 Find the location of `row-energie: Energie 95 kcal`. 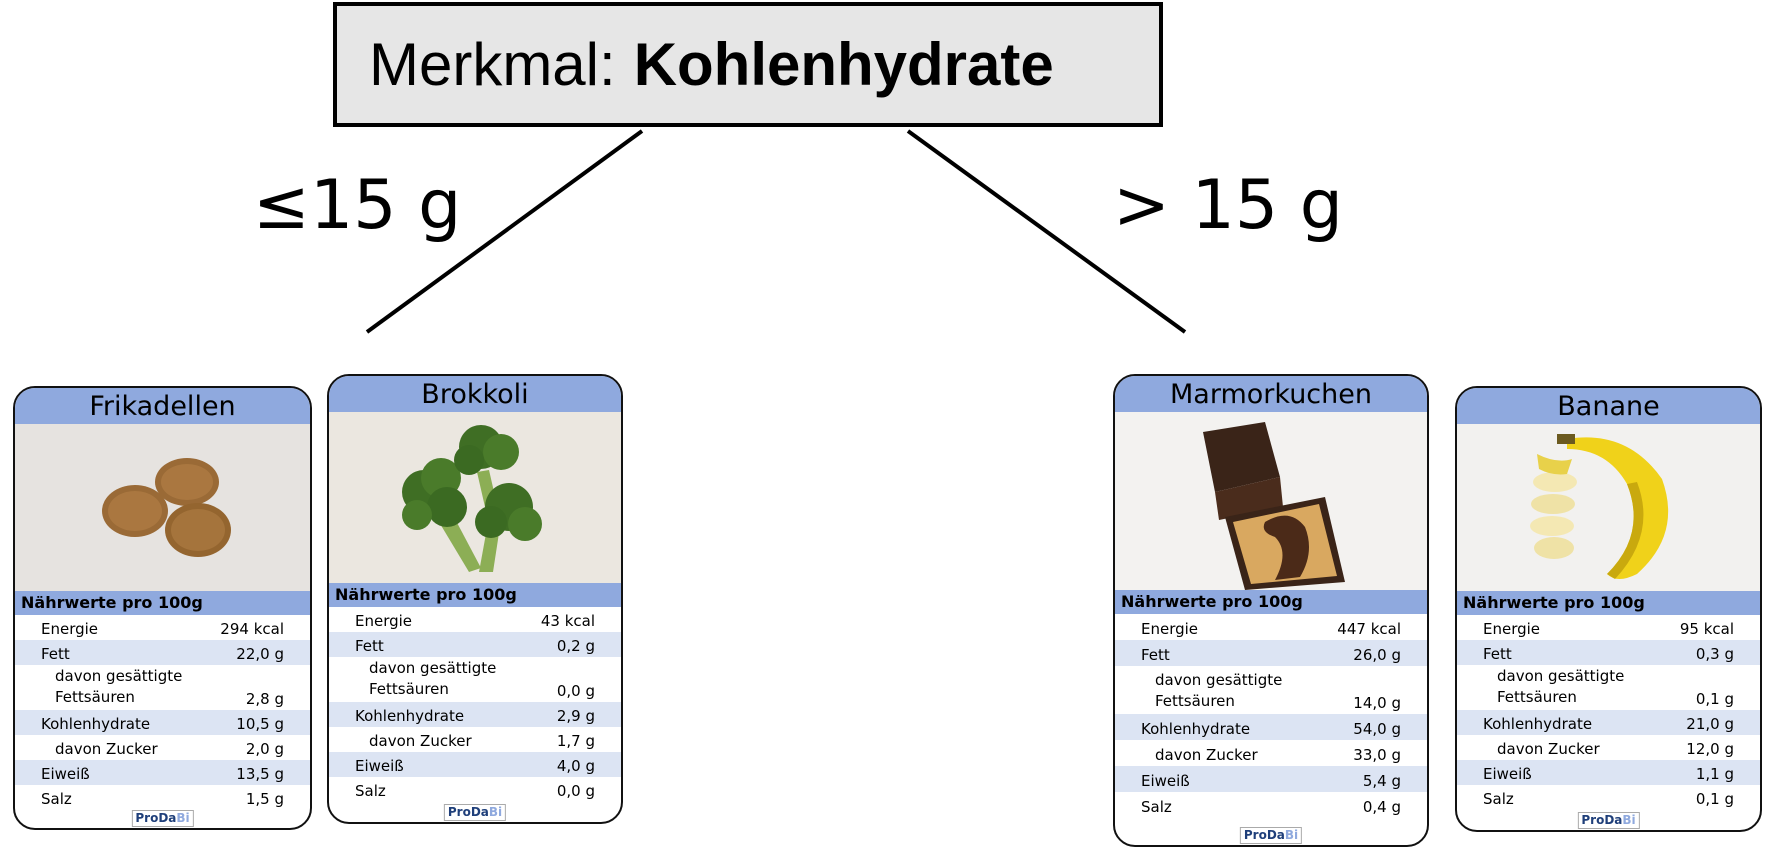

row-energie: Energie 95 kcal is located at coordinates (1608, 629).